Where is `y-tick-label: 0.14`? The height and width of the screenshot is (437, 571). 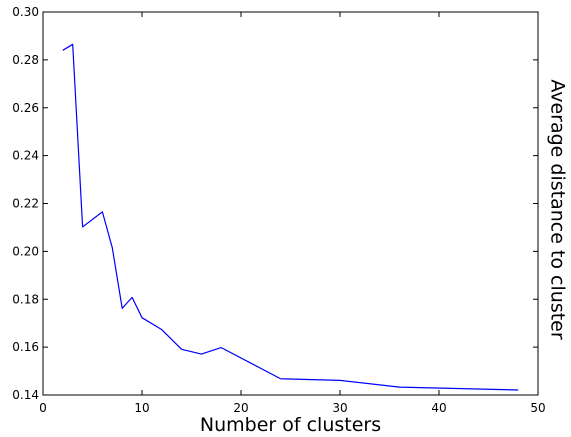
y-tick-label: 0.14 is located at coordinates (25, 395).